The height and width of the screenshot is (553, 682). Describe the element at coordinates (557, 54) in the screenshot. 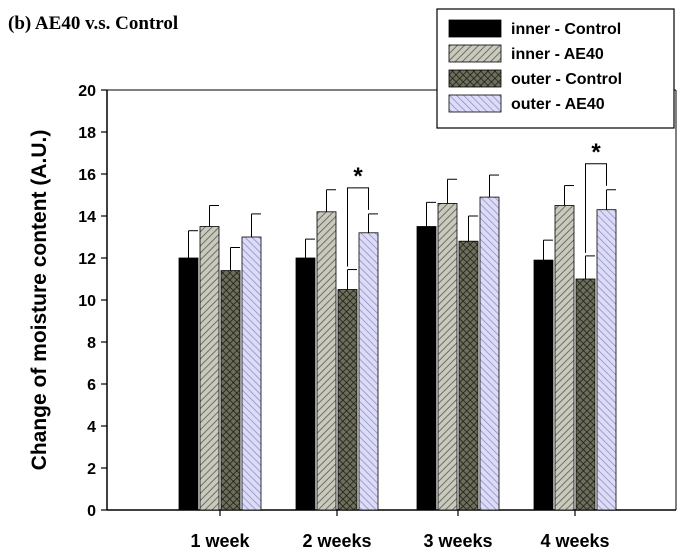

I see `legend-label: inner - AE40` at that location.